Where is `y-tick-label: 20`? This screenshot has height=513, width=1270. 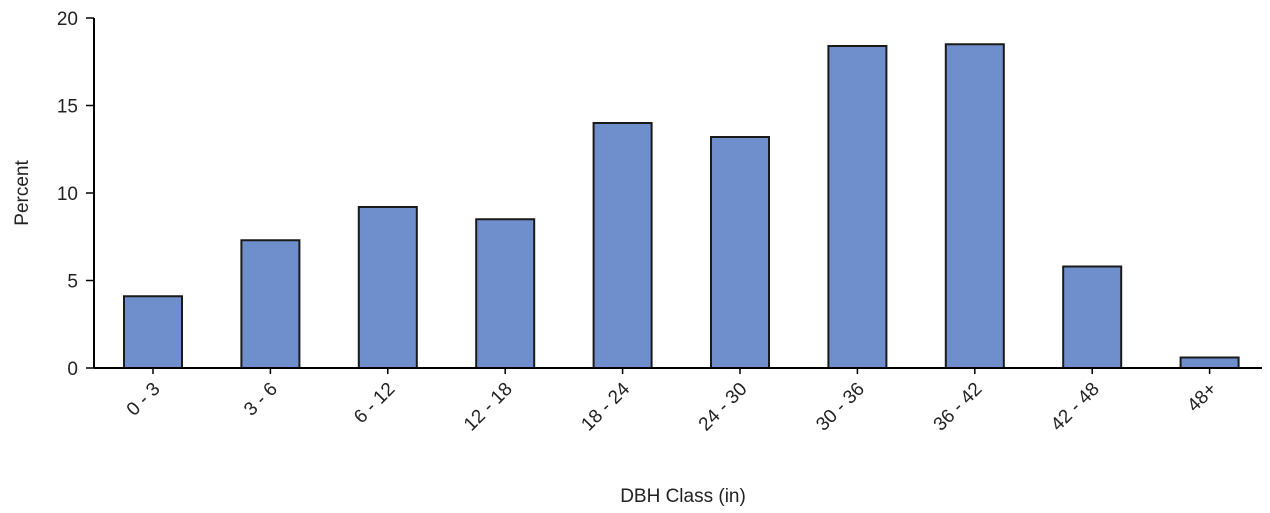
y-tick-label: 20 is located at coordinates (67, 19).